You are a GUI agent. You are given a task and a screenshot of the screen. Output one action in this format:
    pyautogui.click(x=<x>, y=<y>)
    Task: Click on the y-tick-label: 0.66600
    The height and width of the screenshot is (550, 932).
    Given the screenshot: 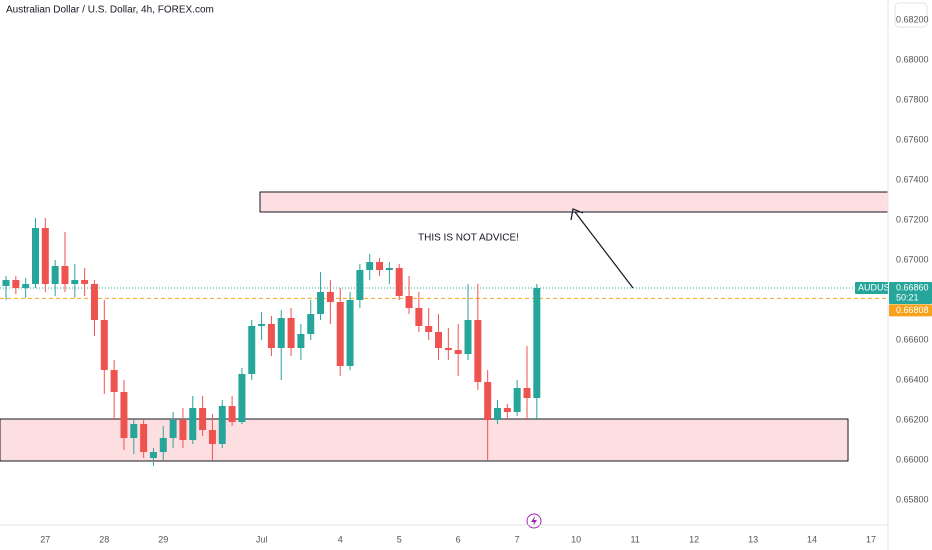 What is the action you would take?
    pyautogui.click(x=912, y=339)
    